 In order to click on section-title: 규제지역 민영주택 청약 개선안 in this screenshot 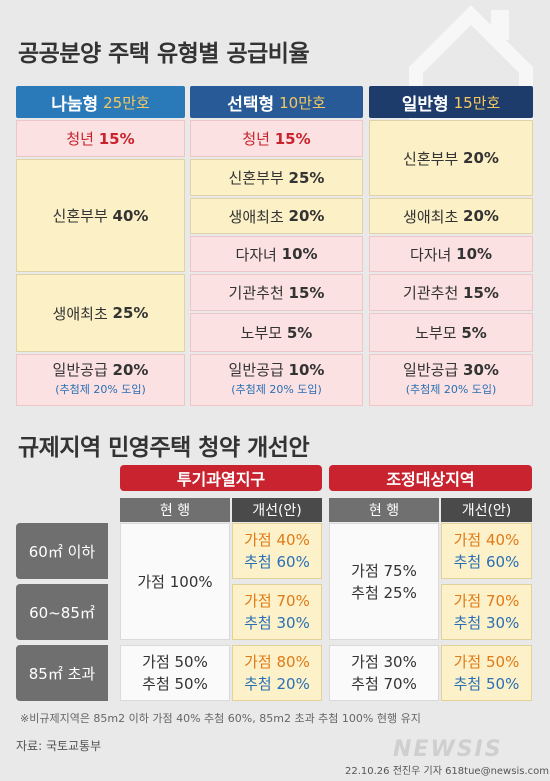, I will do `click(164, 448)`.